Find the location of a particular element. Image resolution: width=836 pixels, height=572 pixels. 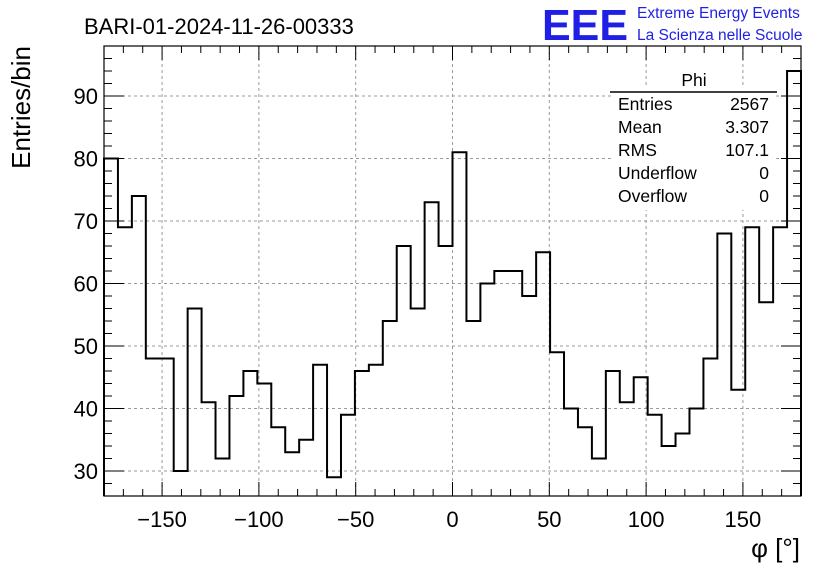

x-tick-label: −50 is located at coordinates (355, 519).